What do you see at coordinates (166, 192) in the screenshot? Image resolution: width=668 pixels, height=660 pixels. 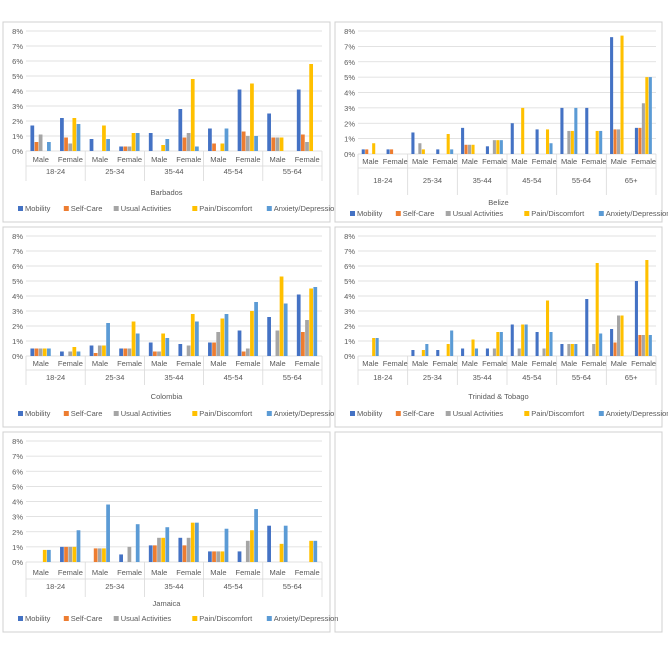 I see `chart-title: Barbados` at bounding box center [166, 192].